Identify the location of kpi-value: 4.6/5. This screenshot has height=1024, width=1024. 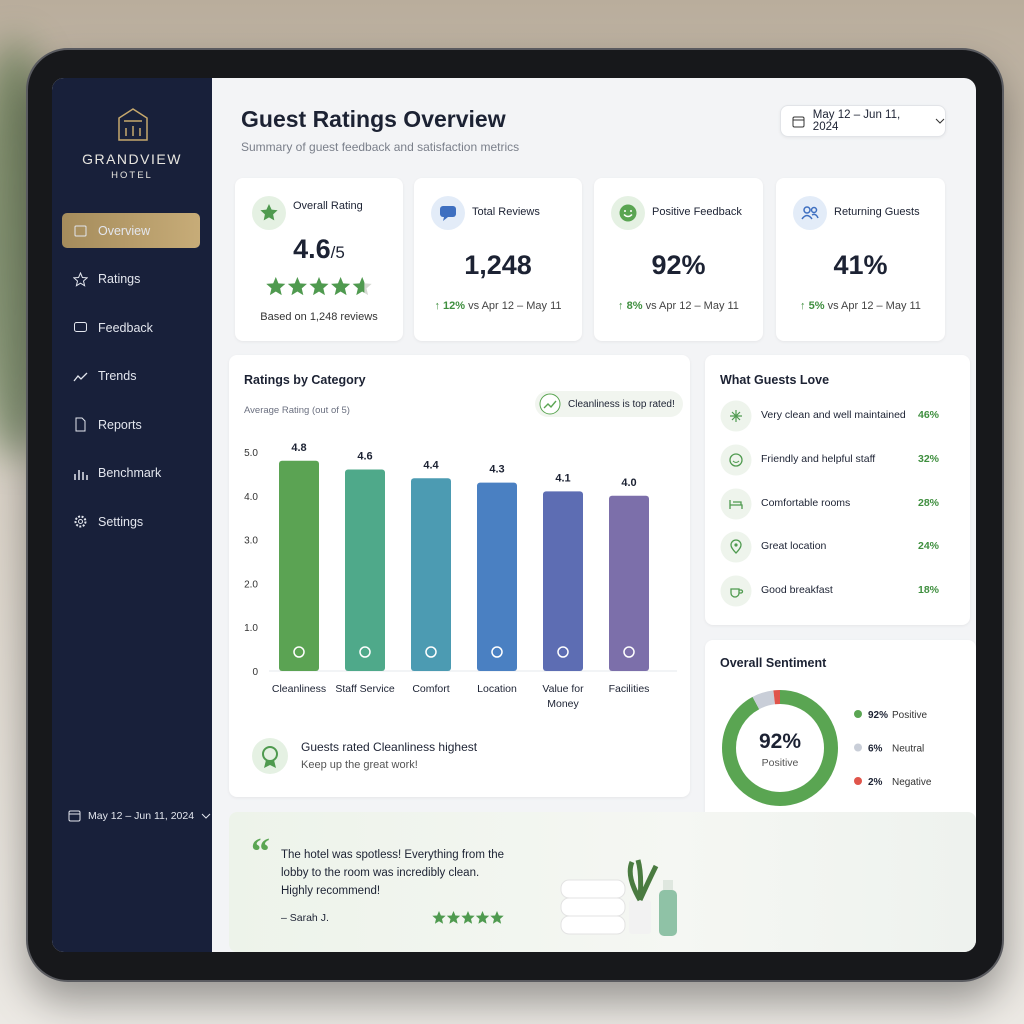
(319, 249).